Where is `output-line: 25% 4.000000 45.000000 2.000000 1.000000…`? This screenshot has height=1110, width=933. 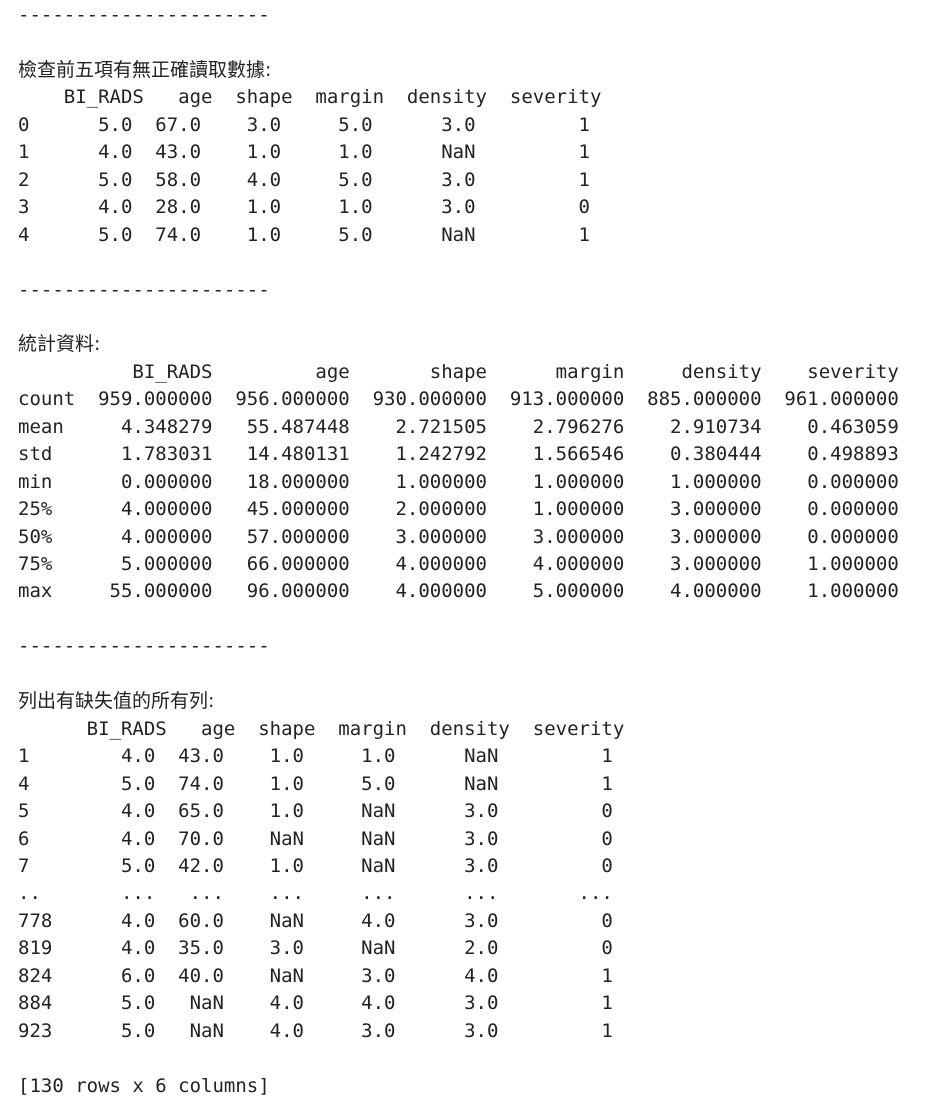 output-line: 25% 4.000000 45.000000 2.000000 1.000000… is located at coordinates (458, 509).